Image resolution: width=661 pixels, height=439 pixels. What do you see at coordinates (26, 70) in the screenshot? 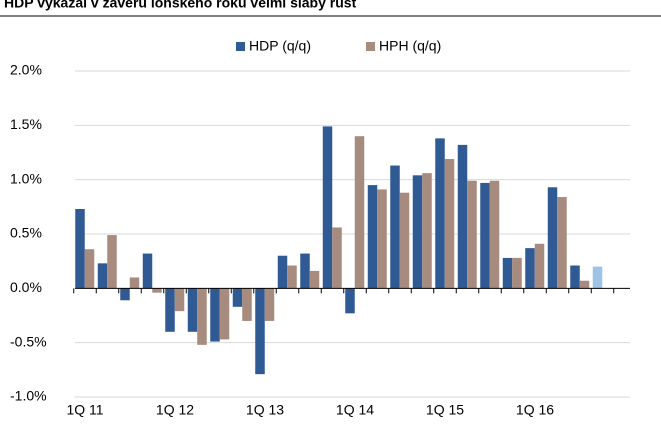
I see `y-tick-label: 2.0%` at bounding box center [26, 70].